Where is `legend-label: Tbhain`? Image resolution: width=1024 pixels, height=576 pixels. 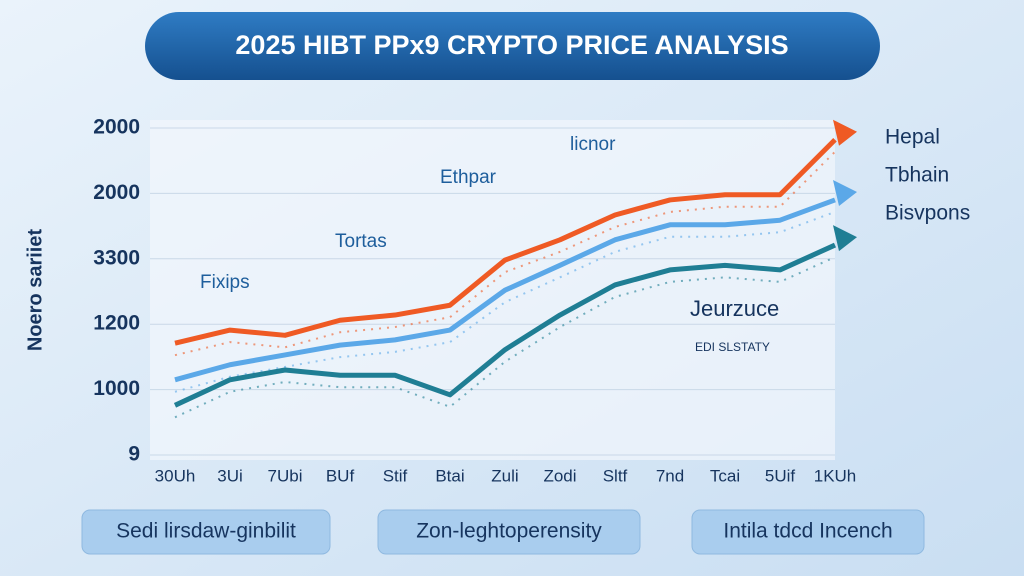 legend-label: Tbhain is located at coordinates (917, 175).